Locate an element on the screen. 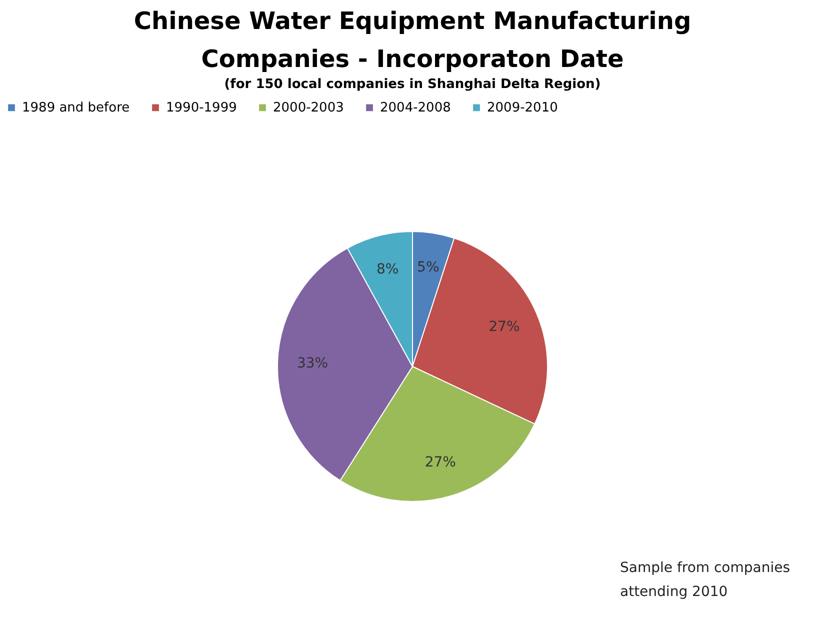 The height and width of the screenshot is (618, 825). data-label: 5% is located at coordinates (428, 268).